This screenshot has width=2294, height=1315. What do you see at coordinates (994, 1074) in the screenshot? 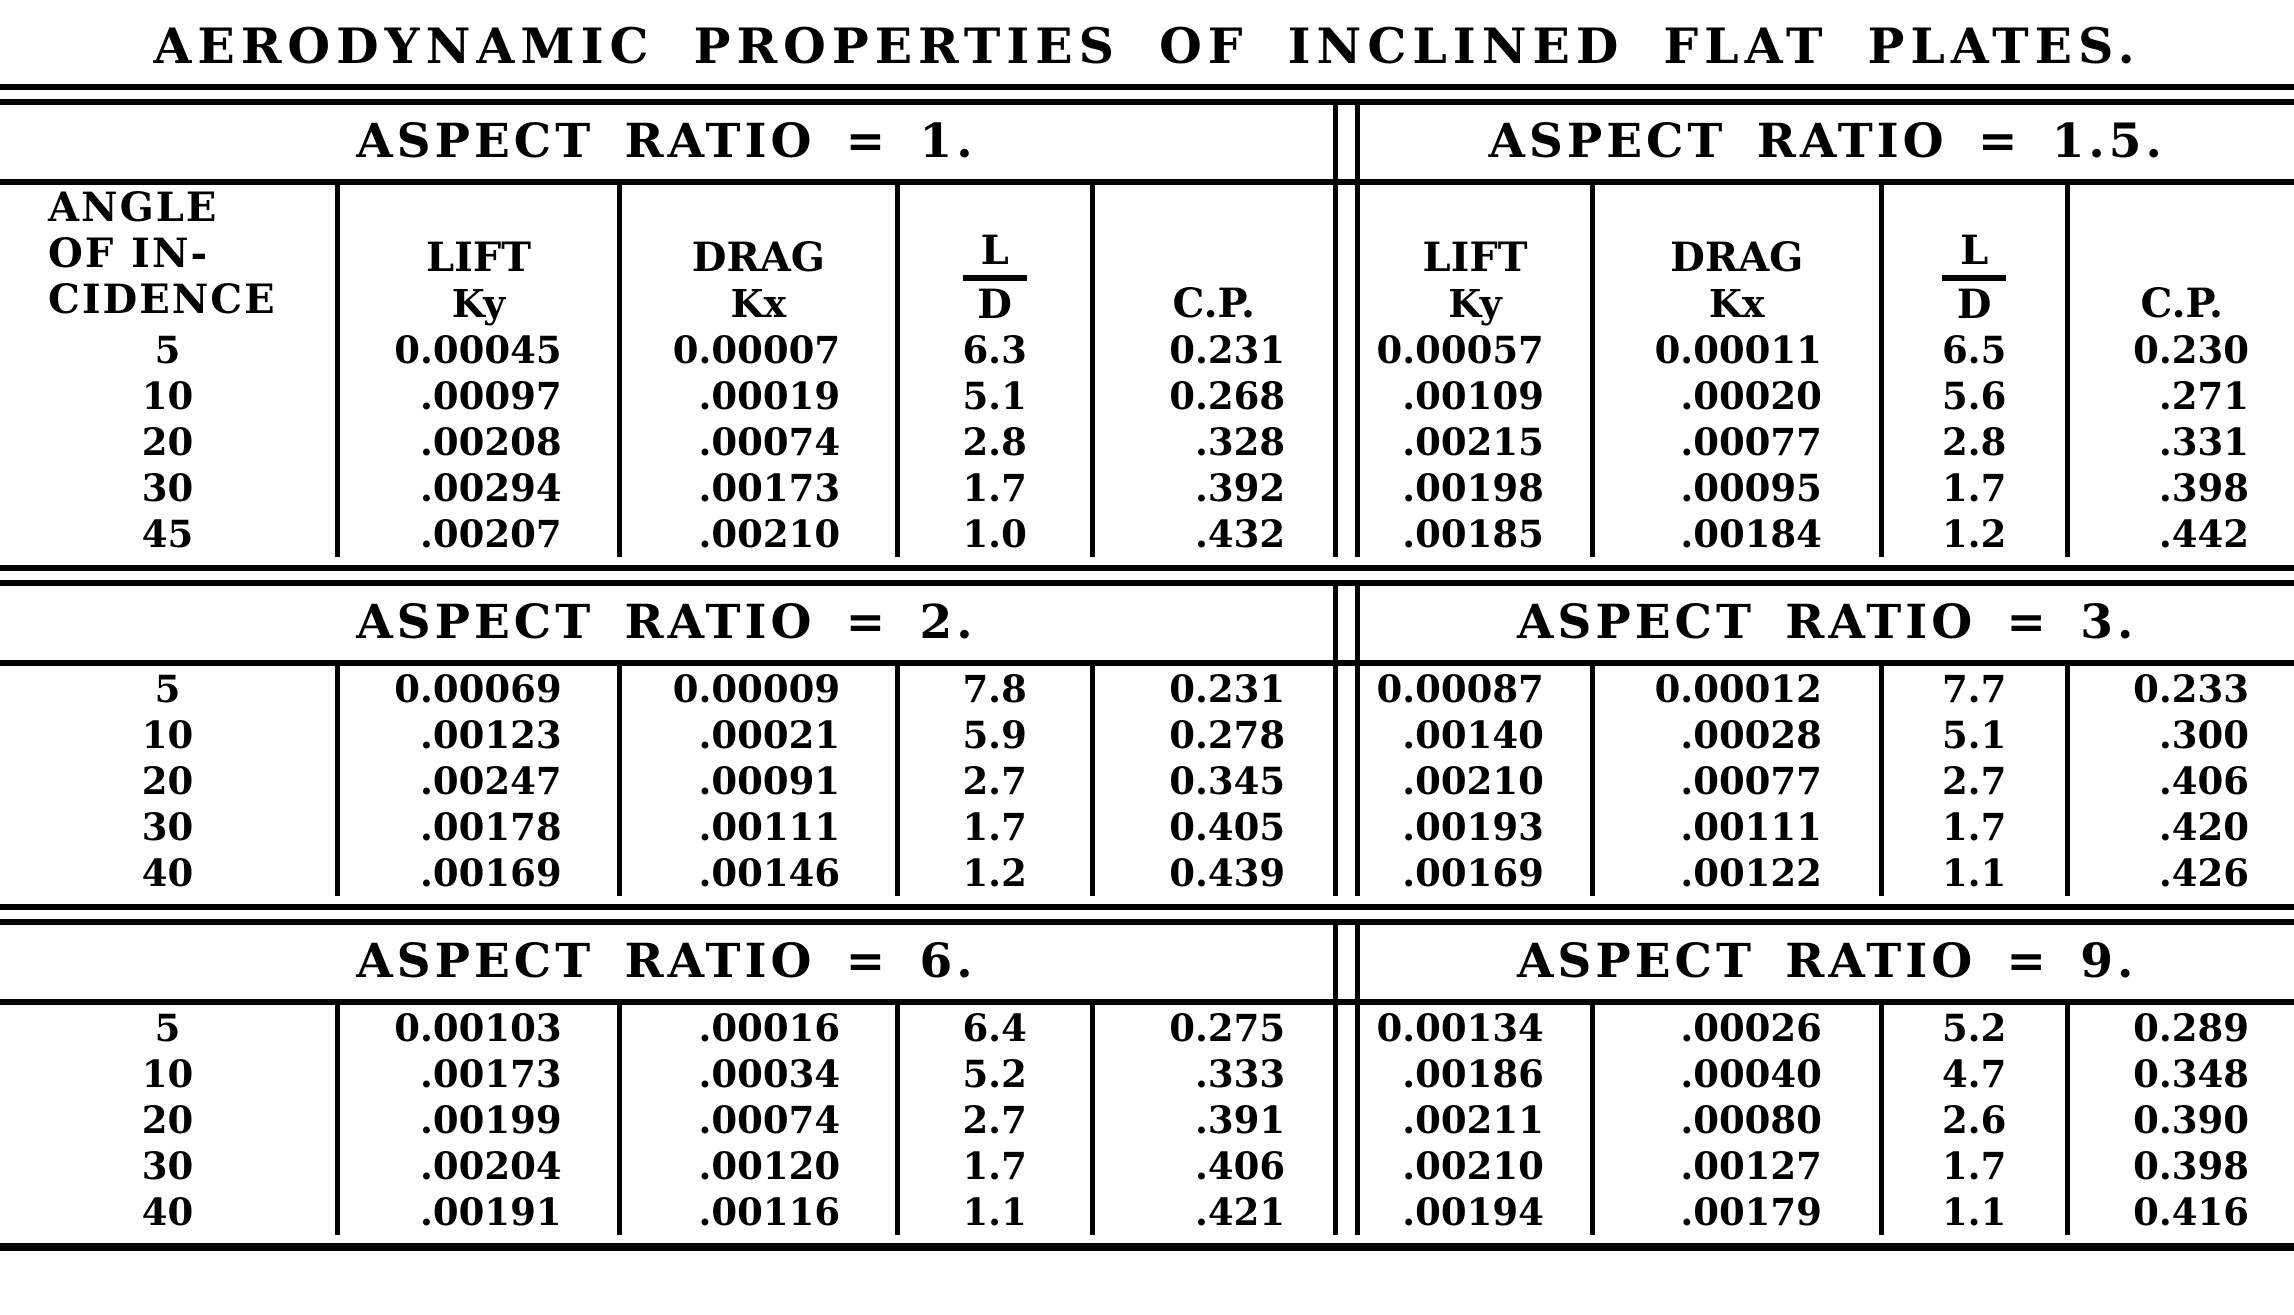
I see `s3-left-ld-cell: 5.2` at bounding box center [994, 1074].